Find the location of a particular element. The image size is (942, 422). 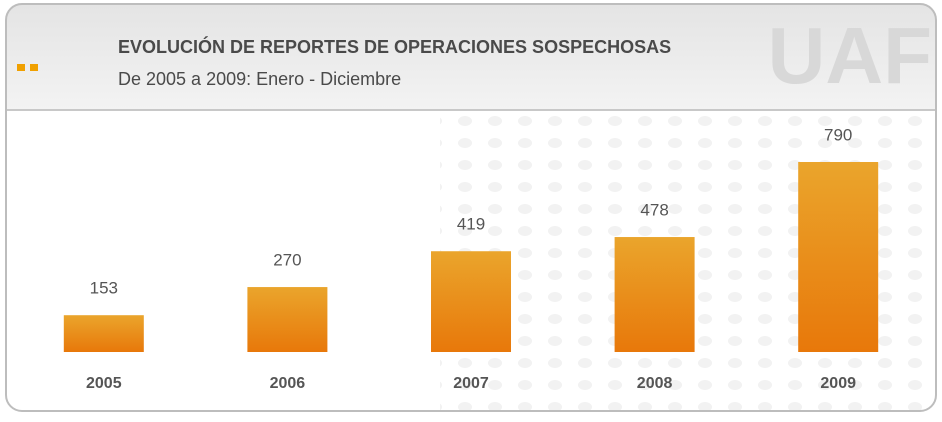

x-tick-label: 2005 is located at coordinates (104, 383).